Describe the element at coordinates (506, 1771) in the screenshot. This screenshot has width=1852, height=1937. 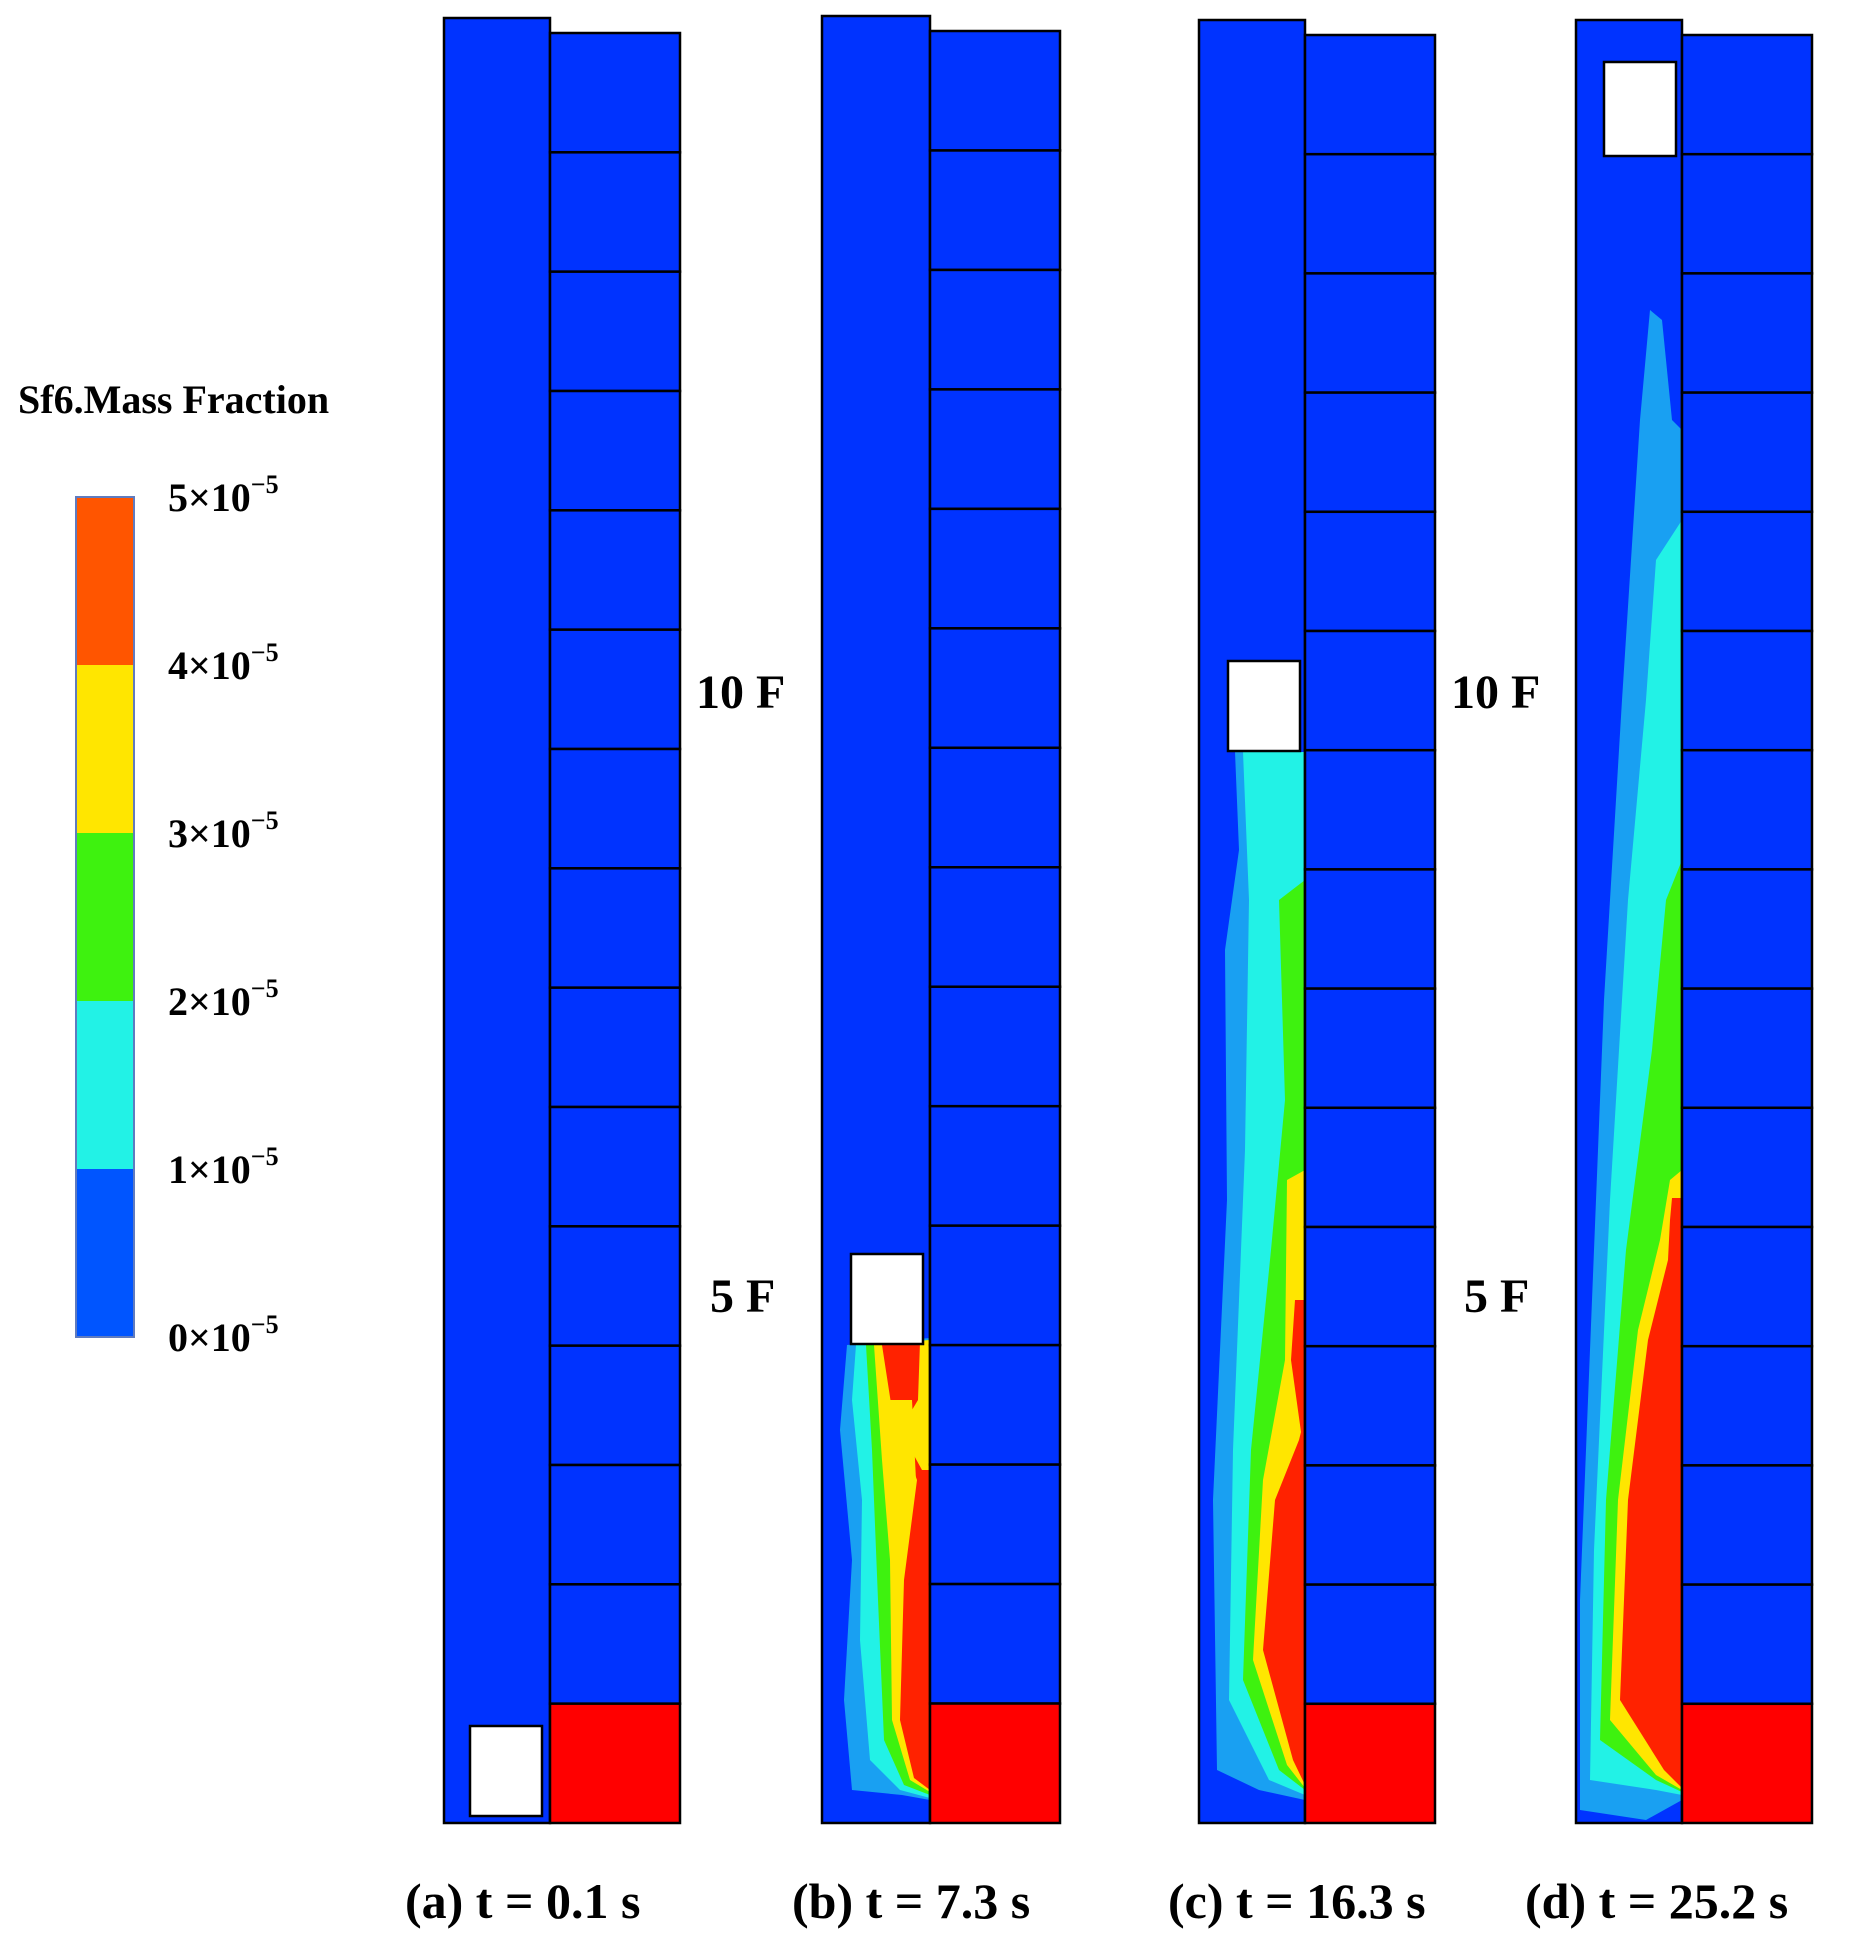
I see `elevator-car-a` at that location.